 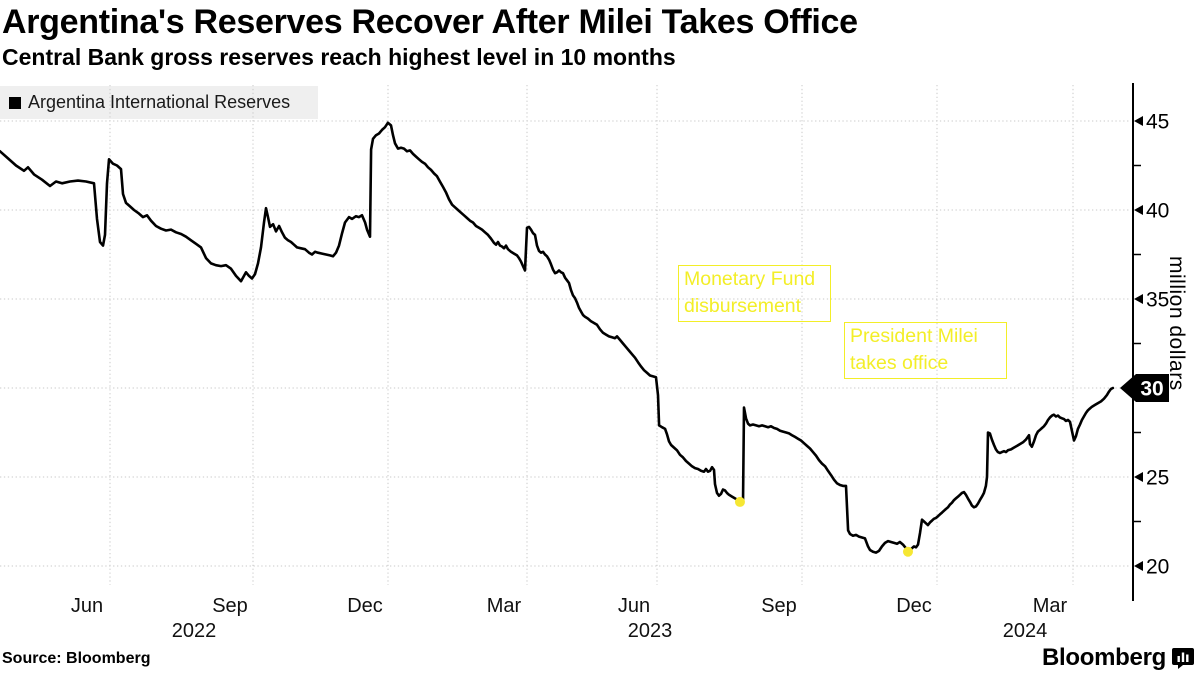 What do you see at coordinates (1157, 211) in the screenshot?
I see `y-axis-tick-label: 40` at bounding box center [1157, 211].